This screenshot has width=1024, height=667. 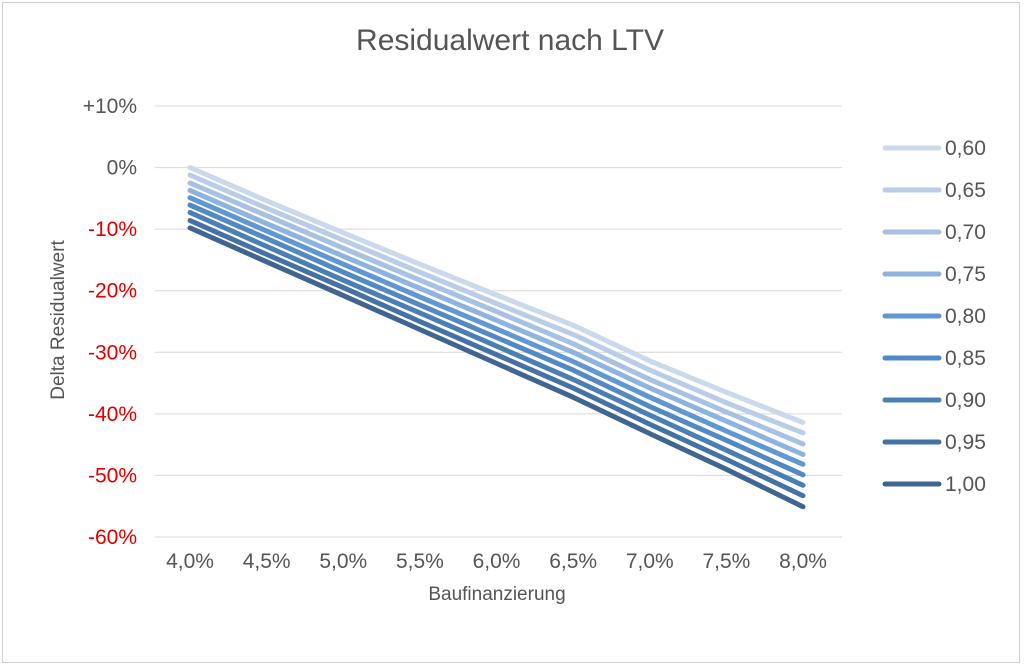 I want to click on y-tick-label: -10%, so click(x=112, y=229).